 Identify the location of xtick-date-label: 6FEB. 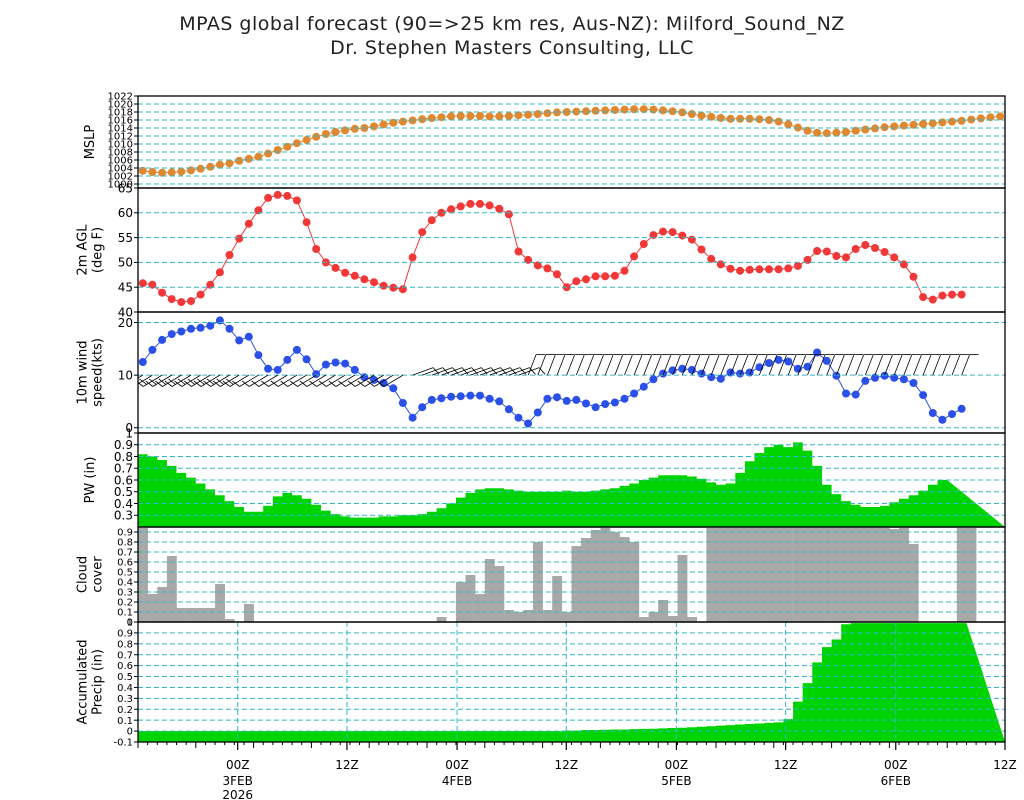
(896, 781).